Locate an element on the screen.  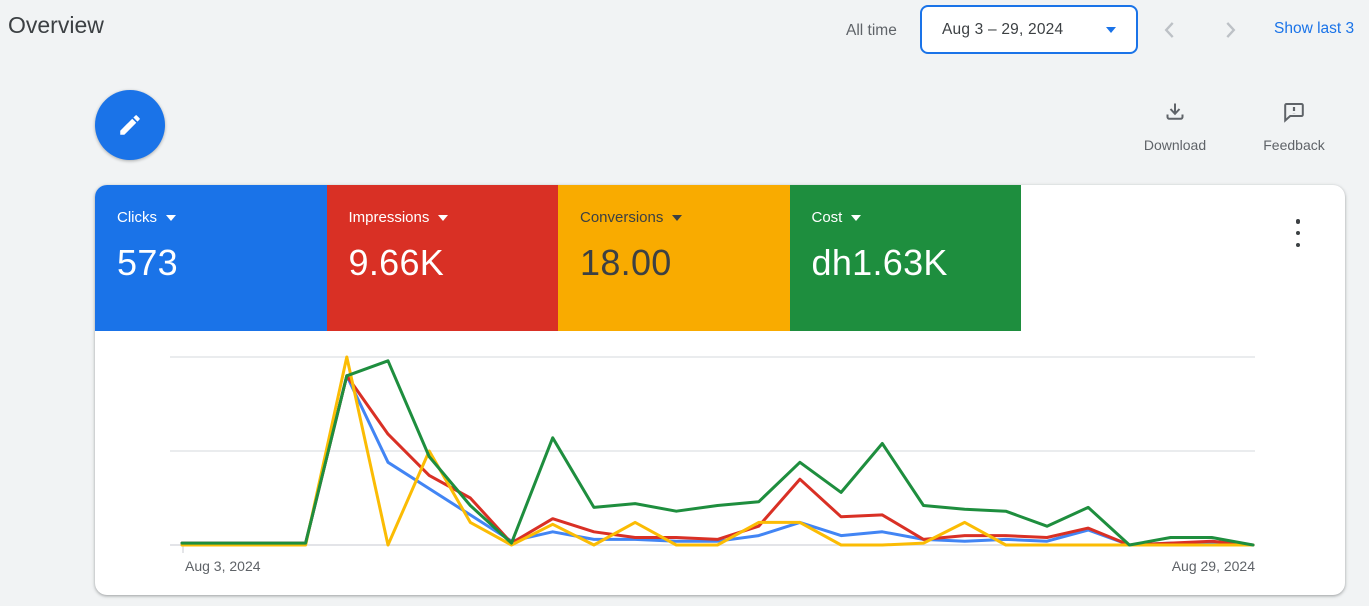
download-button: Download is located at coordinates (1175, 126).